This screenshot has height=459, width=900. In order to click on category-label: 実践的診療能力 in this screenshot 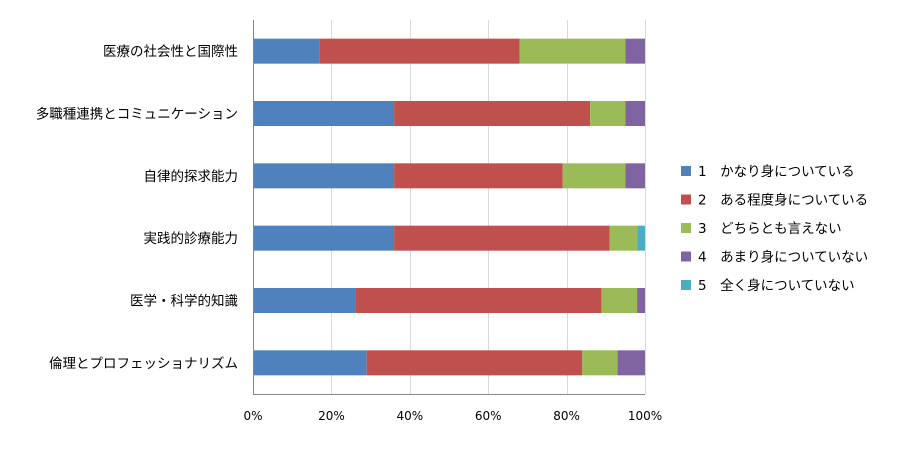, I will do `click(191, 238)`.